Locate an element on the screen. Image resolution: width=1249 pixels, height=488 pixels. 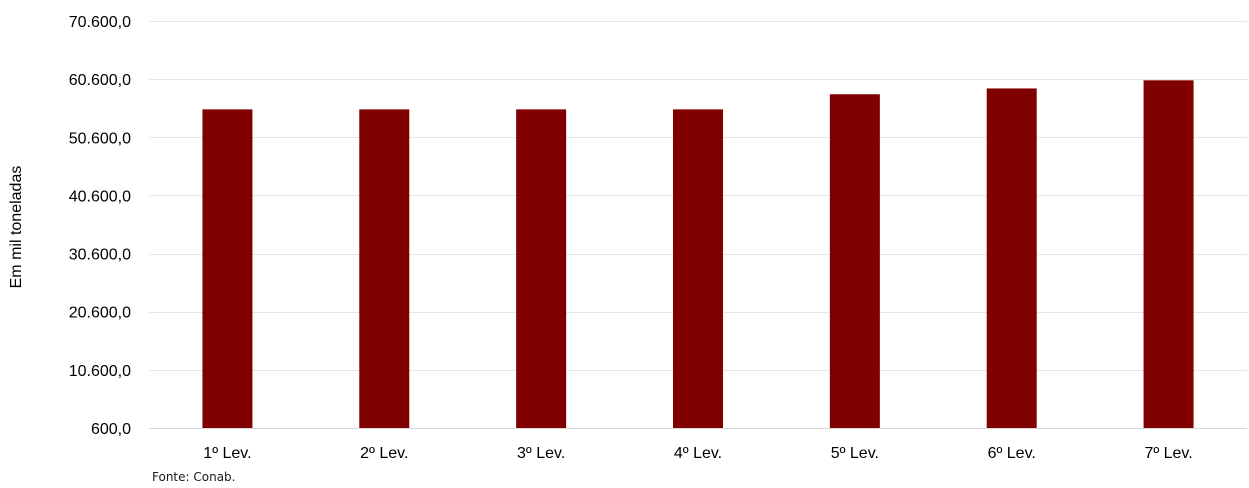
x-tick-label: 6º Lev. is located at coordinates (1012, 453).